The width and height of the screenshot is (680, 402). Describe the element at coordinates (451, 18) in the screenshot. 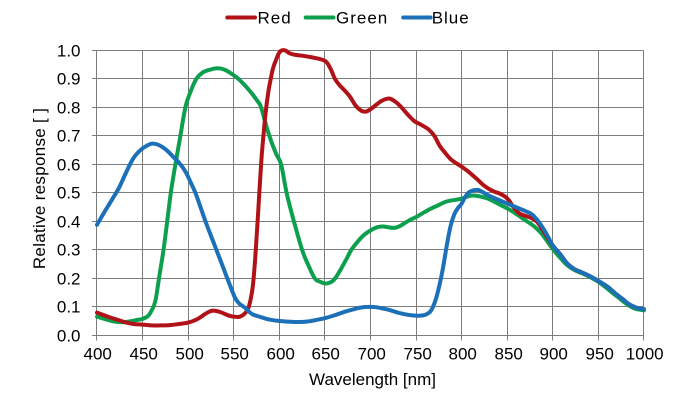

I see `svg-text: Blue` at that location.